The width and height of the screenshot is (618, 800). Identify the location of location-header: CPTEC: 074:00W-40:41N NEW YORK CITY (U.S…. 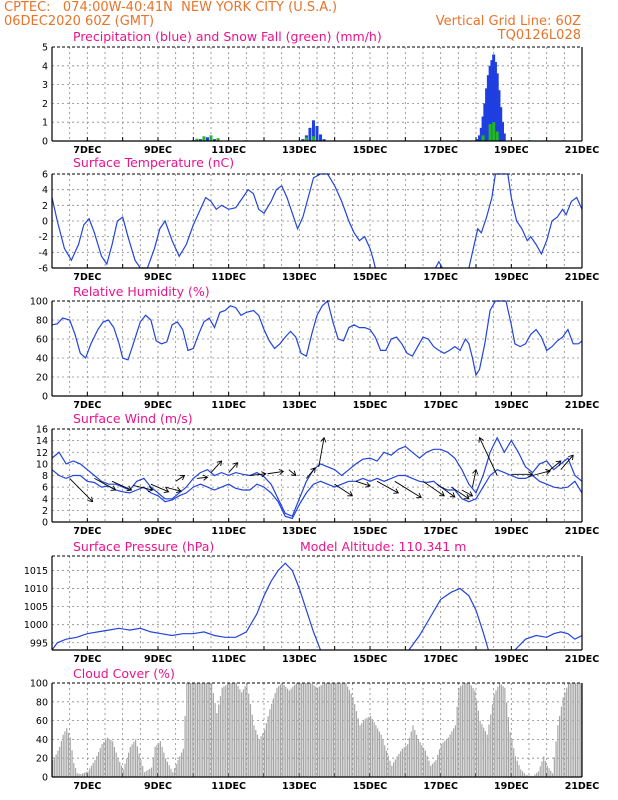
(171, 7).